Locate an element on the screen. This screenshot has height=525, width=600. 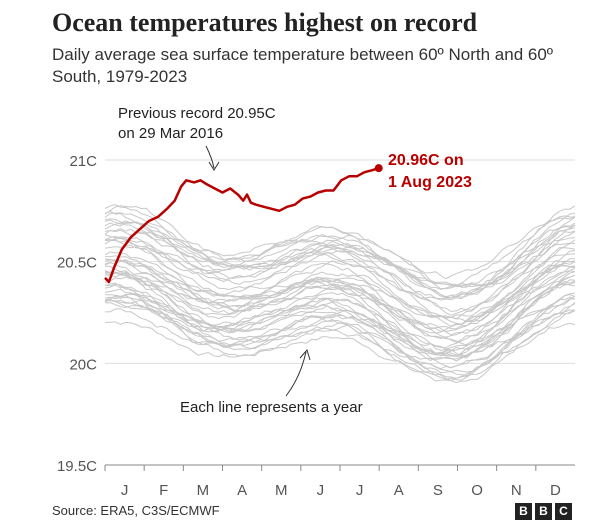
y-axis-ticks: 19.5C 20C 20.5C 21C is located at coordinates (77, 314).